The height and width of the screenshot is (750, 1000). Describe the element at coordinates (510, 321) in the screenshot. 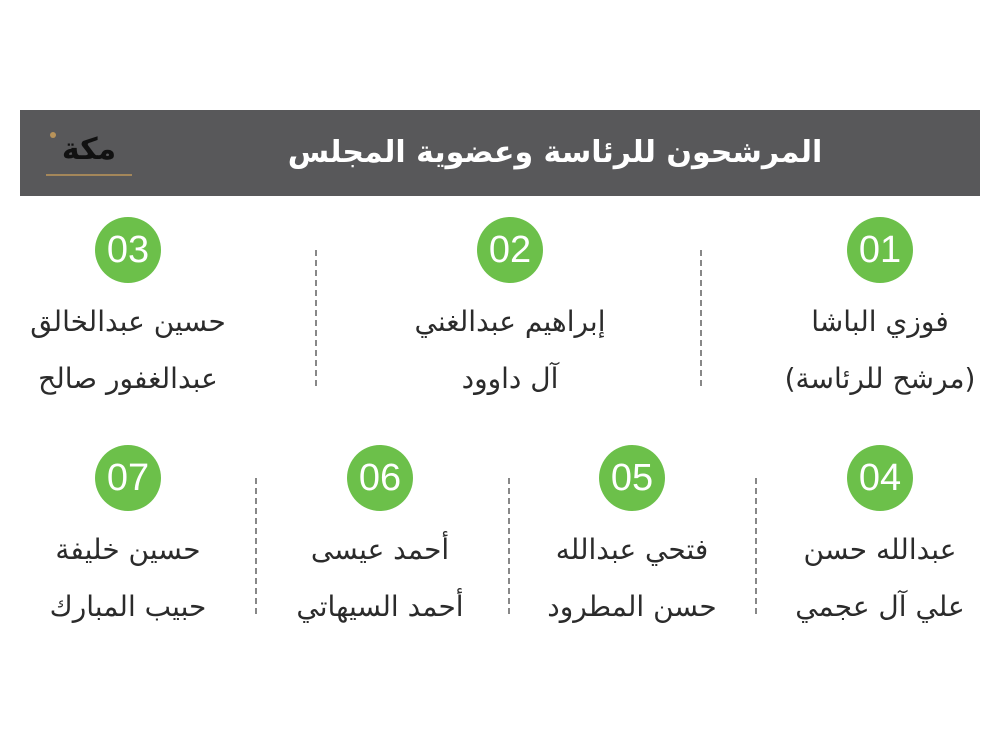

I see `candidate-name-line1: إبراهيم عبدالغني` at that location.